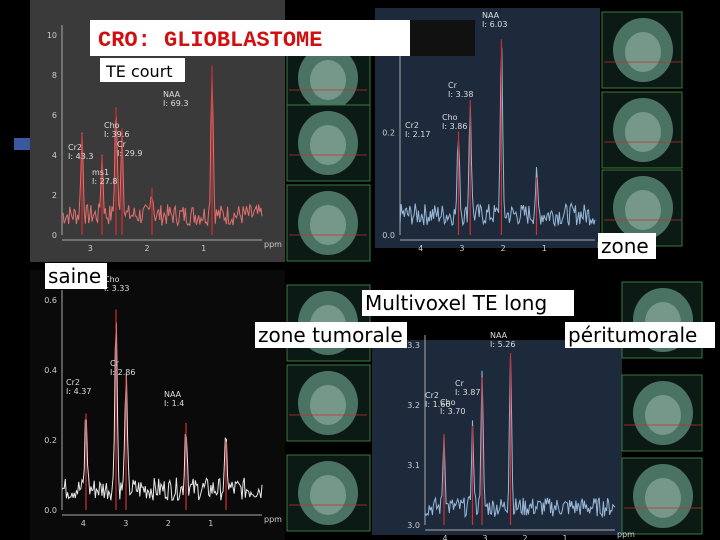 The height and width of the screenshot is (540, 720). Describe the element at coordinates (54, 195) in the screenshot. I see `y-tick-label: 2` at that location.